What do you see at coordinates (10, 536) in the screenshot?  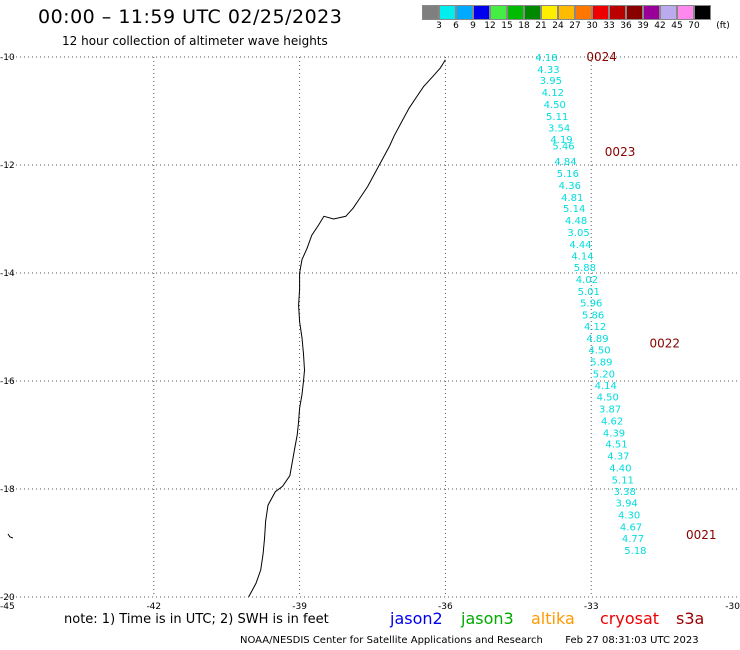 I see `island-marker` at bounding box center [10, 536].